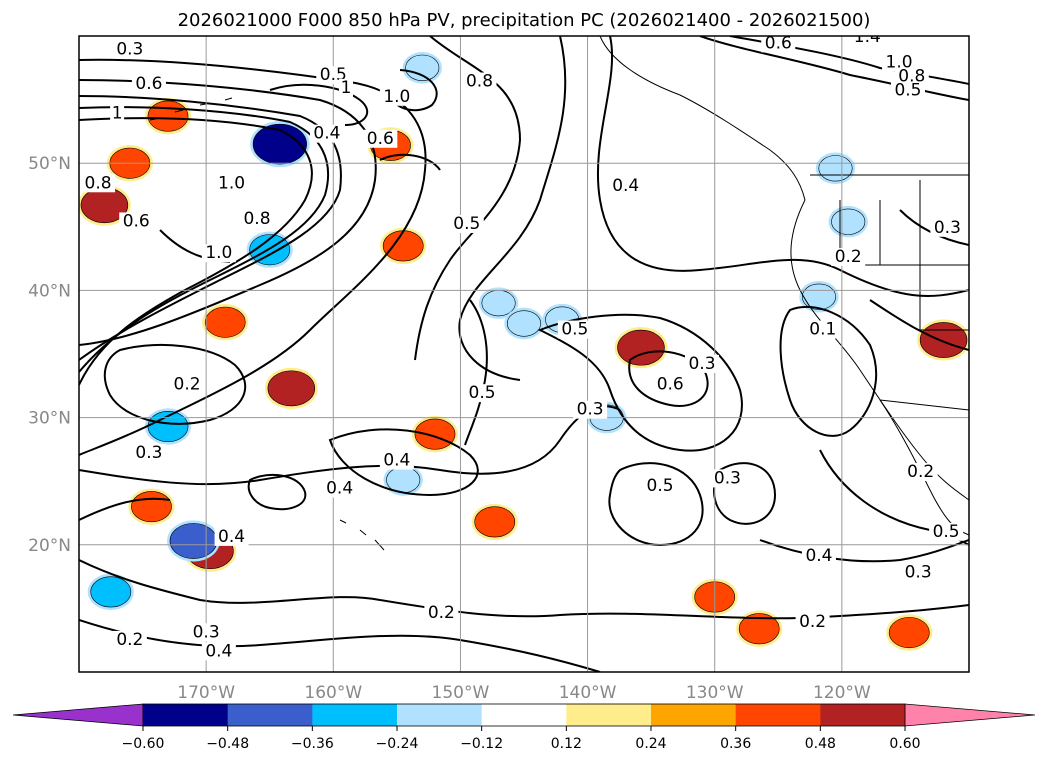 This screenshot has width=1047, height=765. Describe the element at coordinates (98, 183) in the screenshot. I see `pv-contour-label: 0.8` at that location.